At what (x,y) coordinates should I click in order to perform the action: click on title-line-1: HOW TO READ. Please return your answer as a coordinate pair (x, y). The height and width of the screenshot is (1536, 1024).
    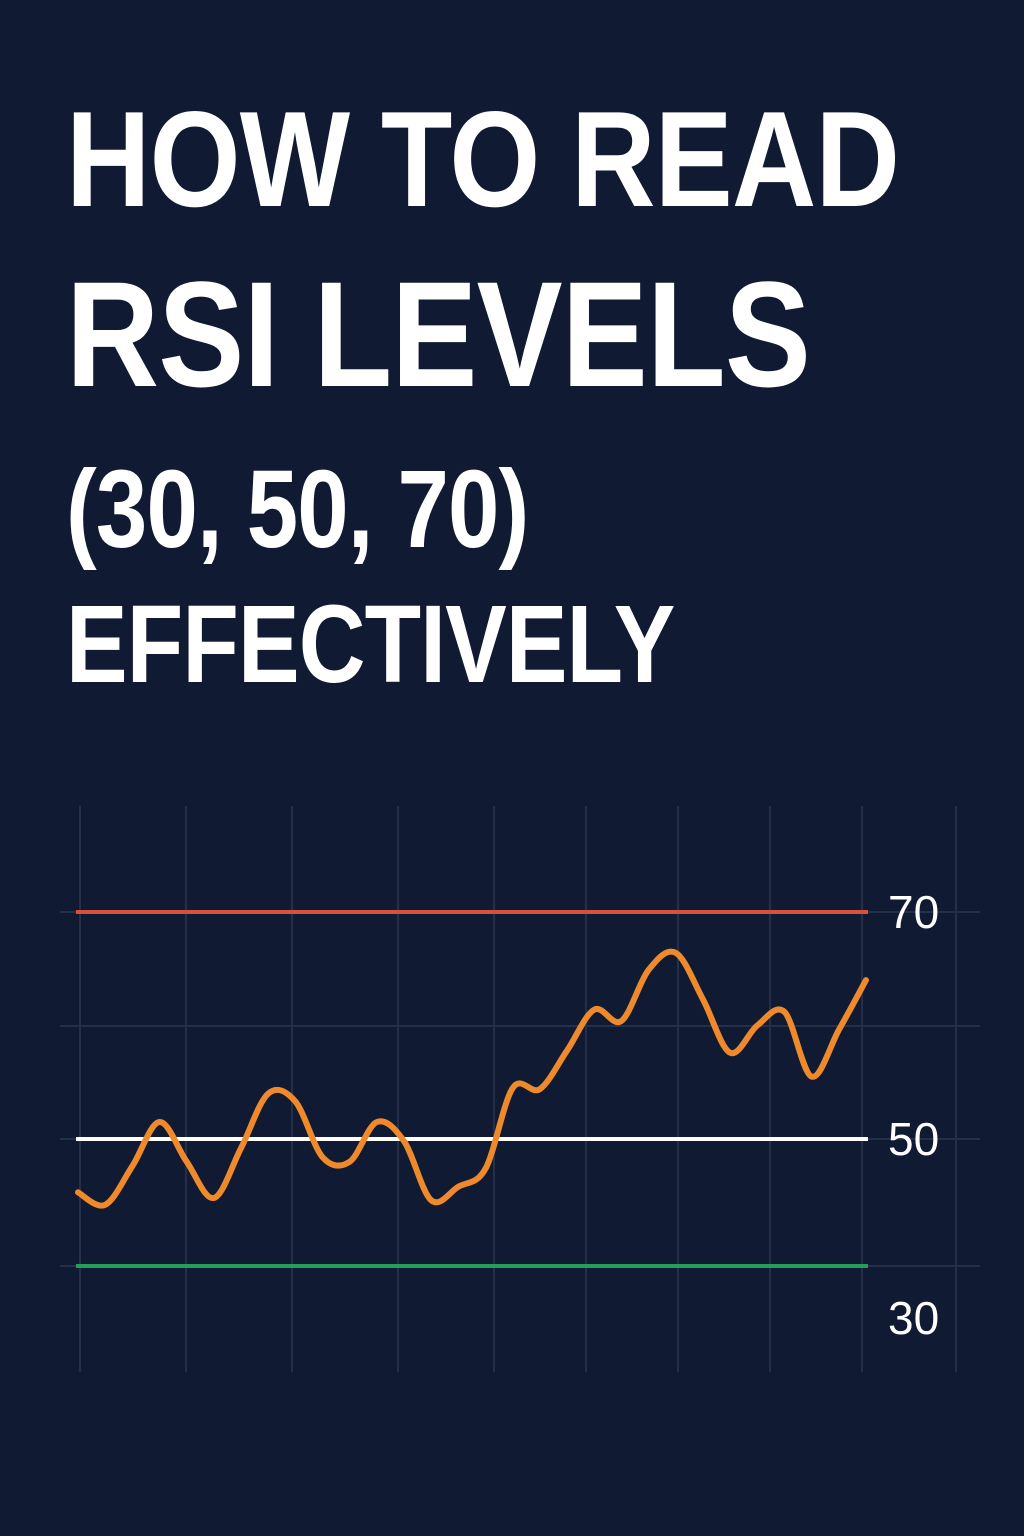
    Looking at the image, I should click on (483, 159).